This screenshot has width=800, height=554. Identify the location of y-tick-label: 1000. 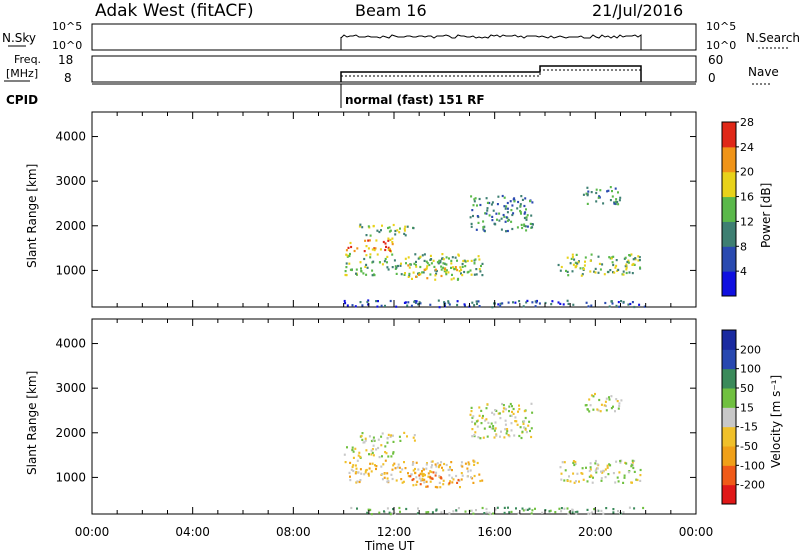
(70, 477).